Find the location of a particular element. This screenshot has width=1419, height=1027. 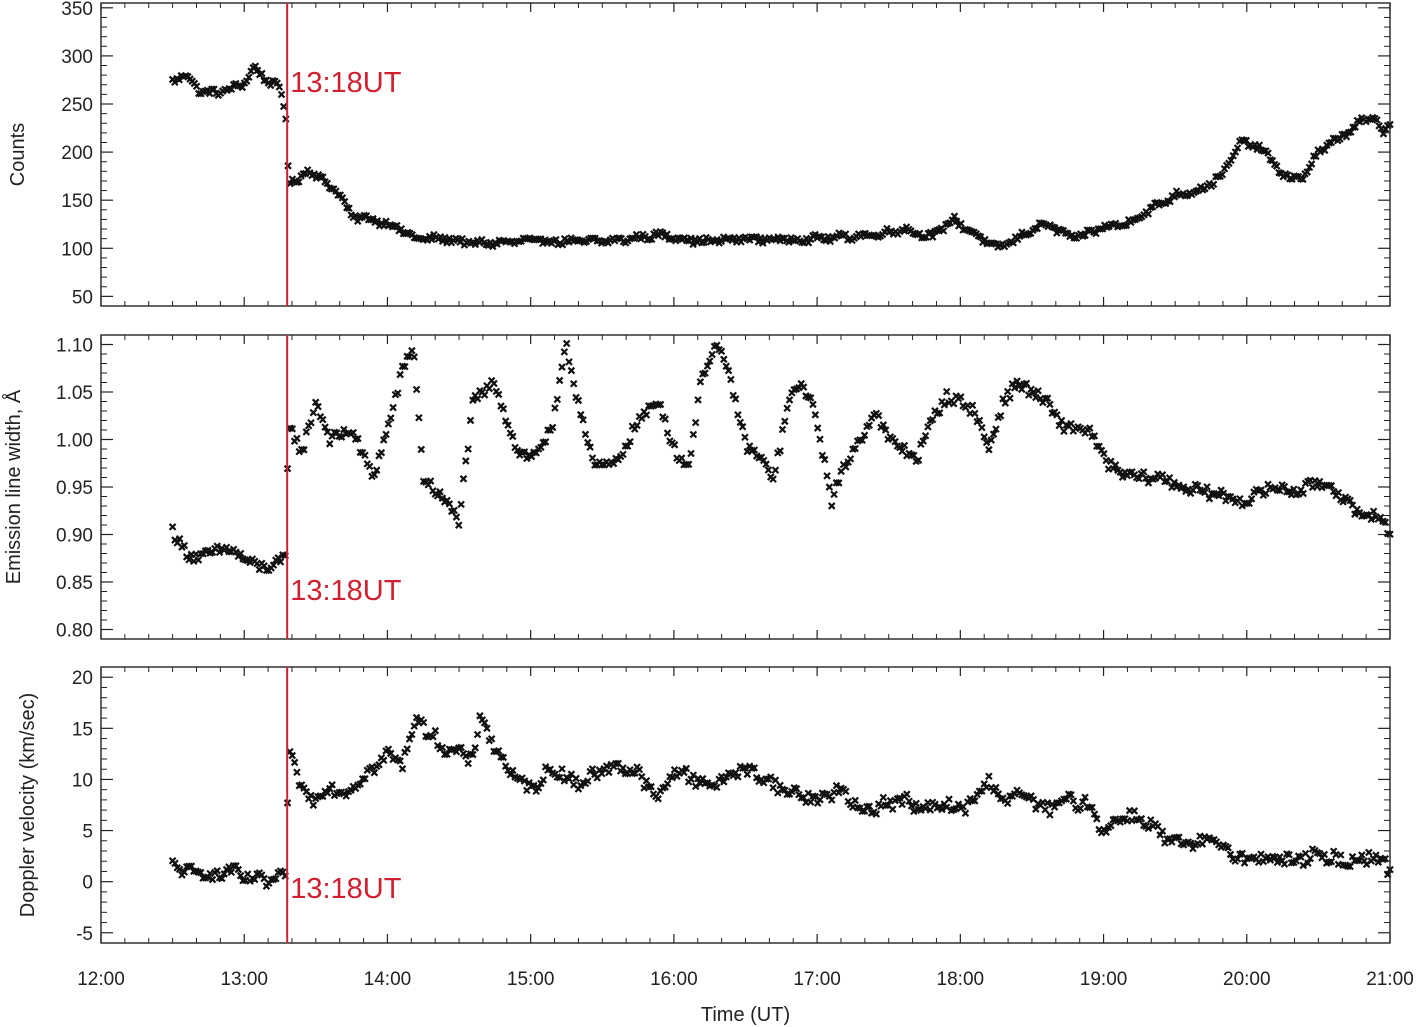

counts-y-tick-label: 250 is located at coordinates (77, 105).